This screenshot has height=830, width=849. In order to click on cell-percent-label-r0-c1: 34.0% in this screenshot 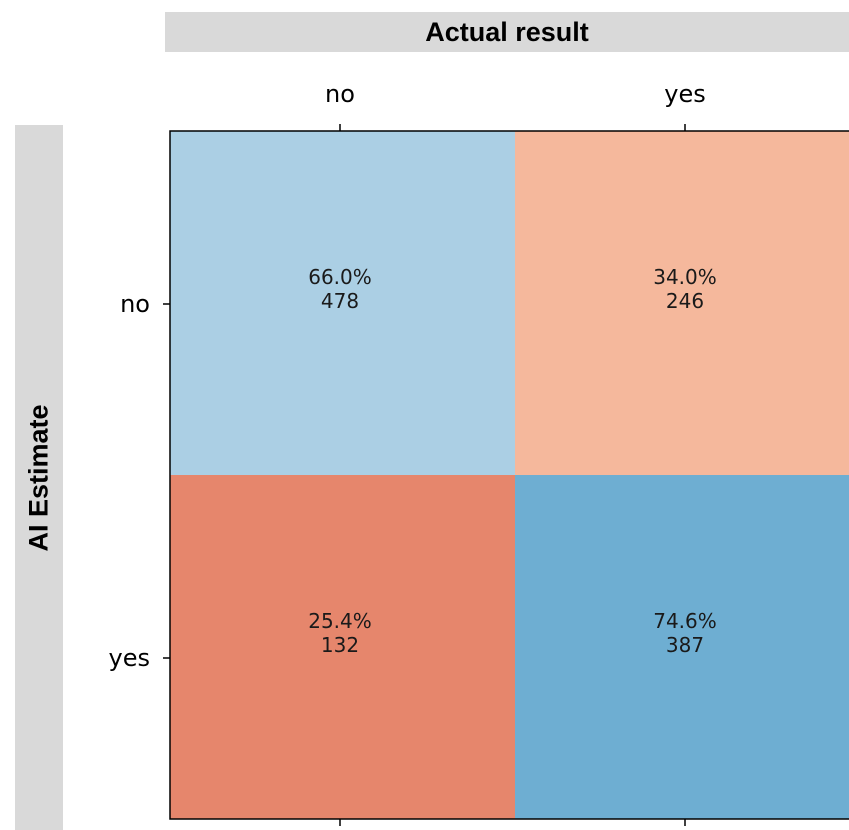, I will do `click(685, 277)`.